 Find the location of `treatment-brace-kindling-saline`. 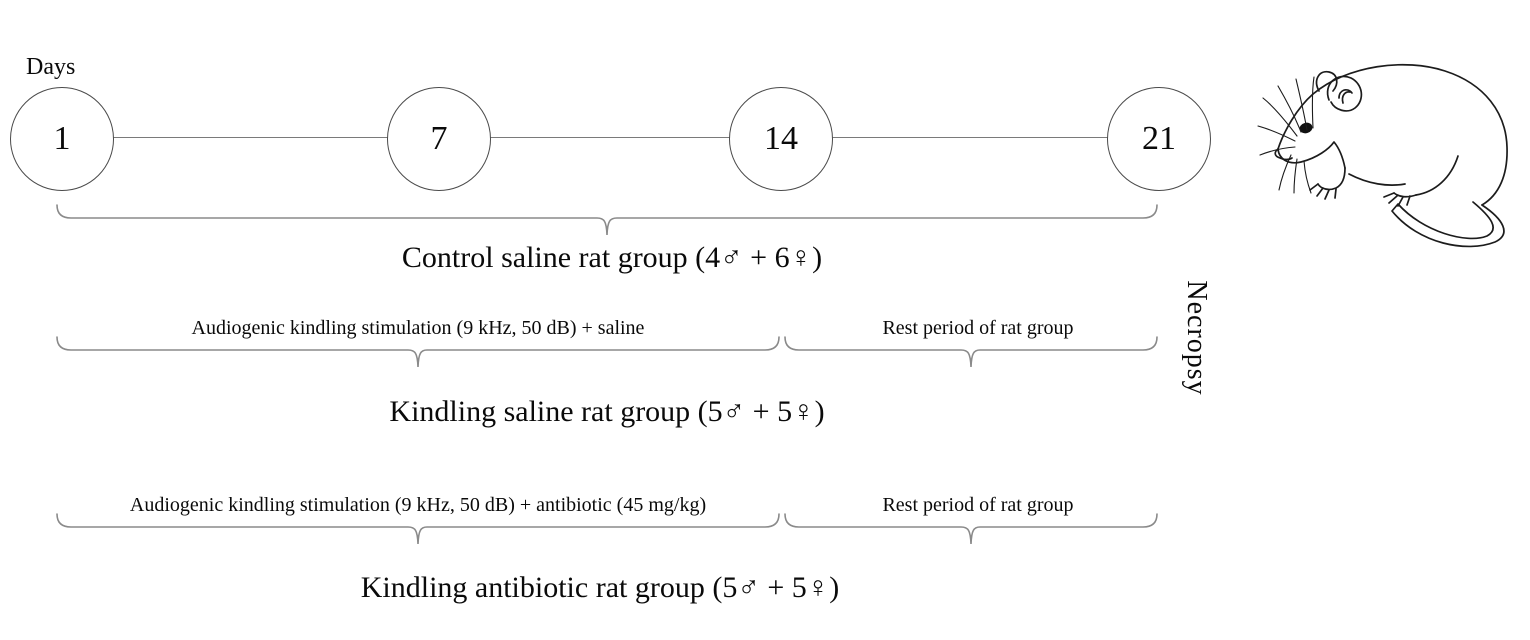

treatment-brace-kindling-saline is located at coordinates (418, 352).